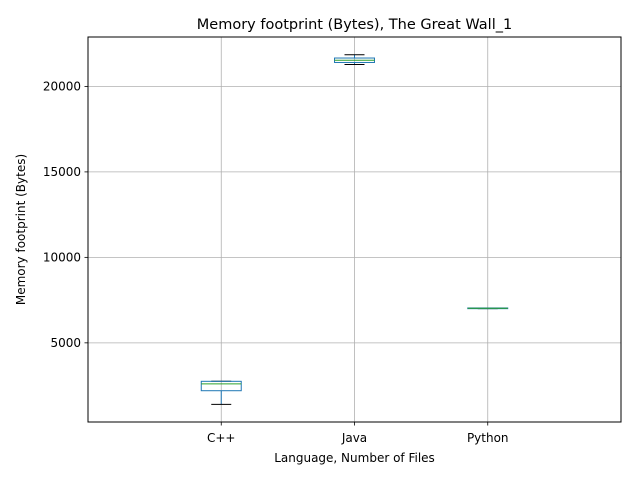  I want to click on box-c-, so click(221, 392).